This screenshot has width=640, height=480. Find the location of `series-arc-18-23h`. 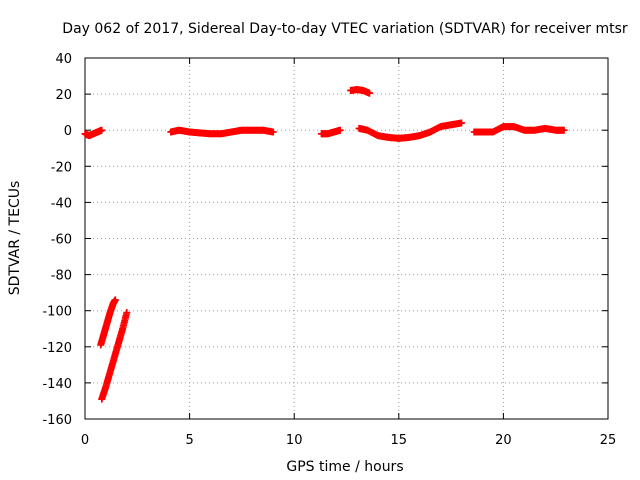

series-arc-18-23h is located at coordinates (519, 129).